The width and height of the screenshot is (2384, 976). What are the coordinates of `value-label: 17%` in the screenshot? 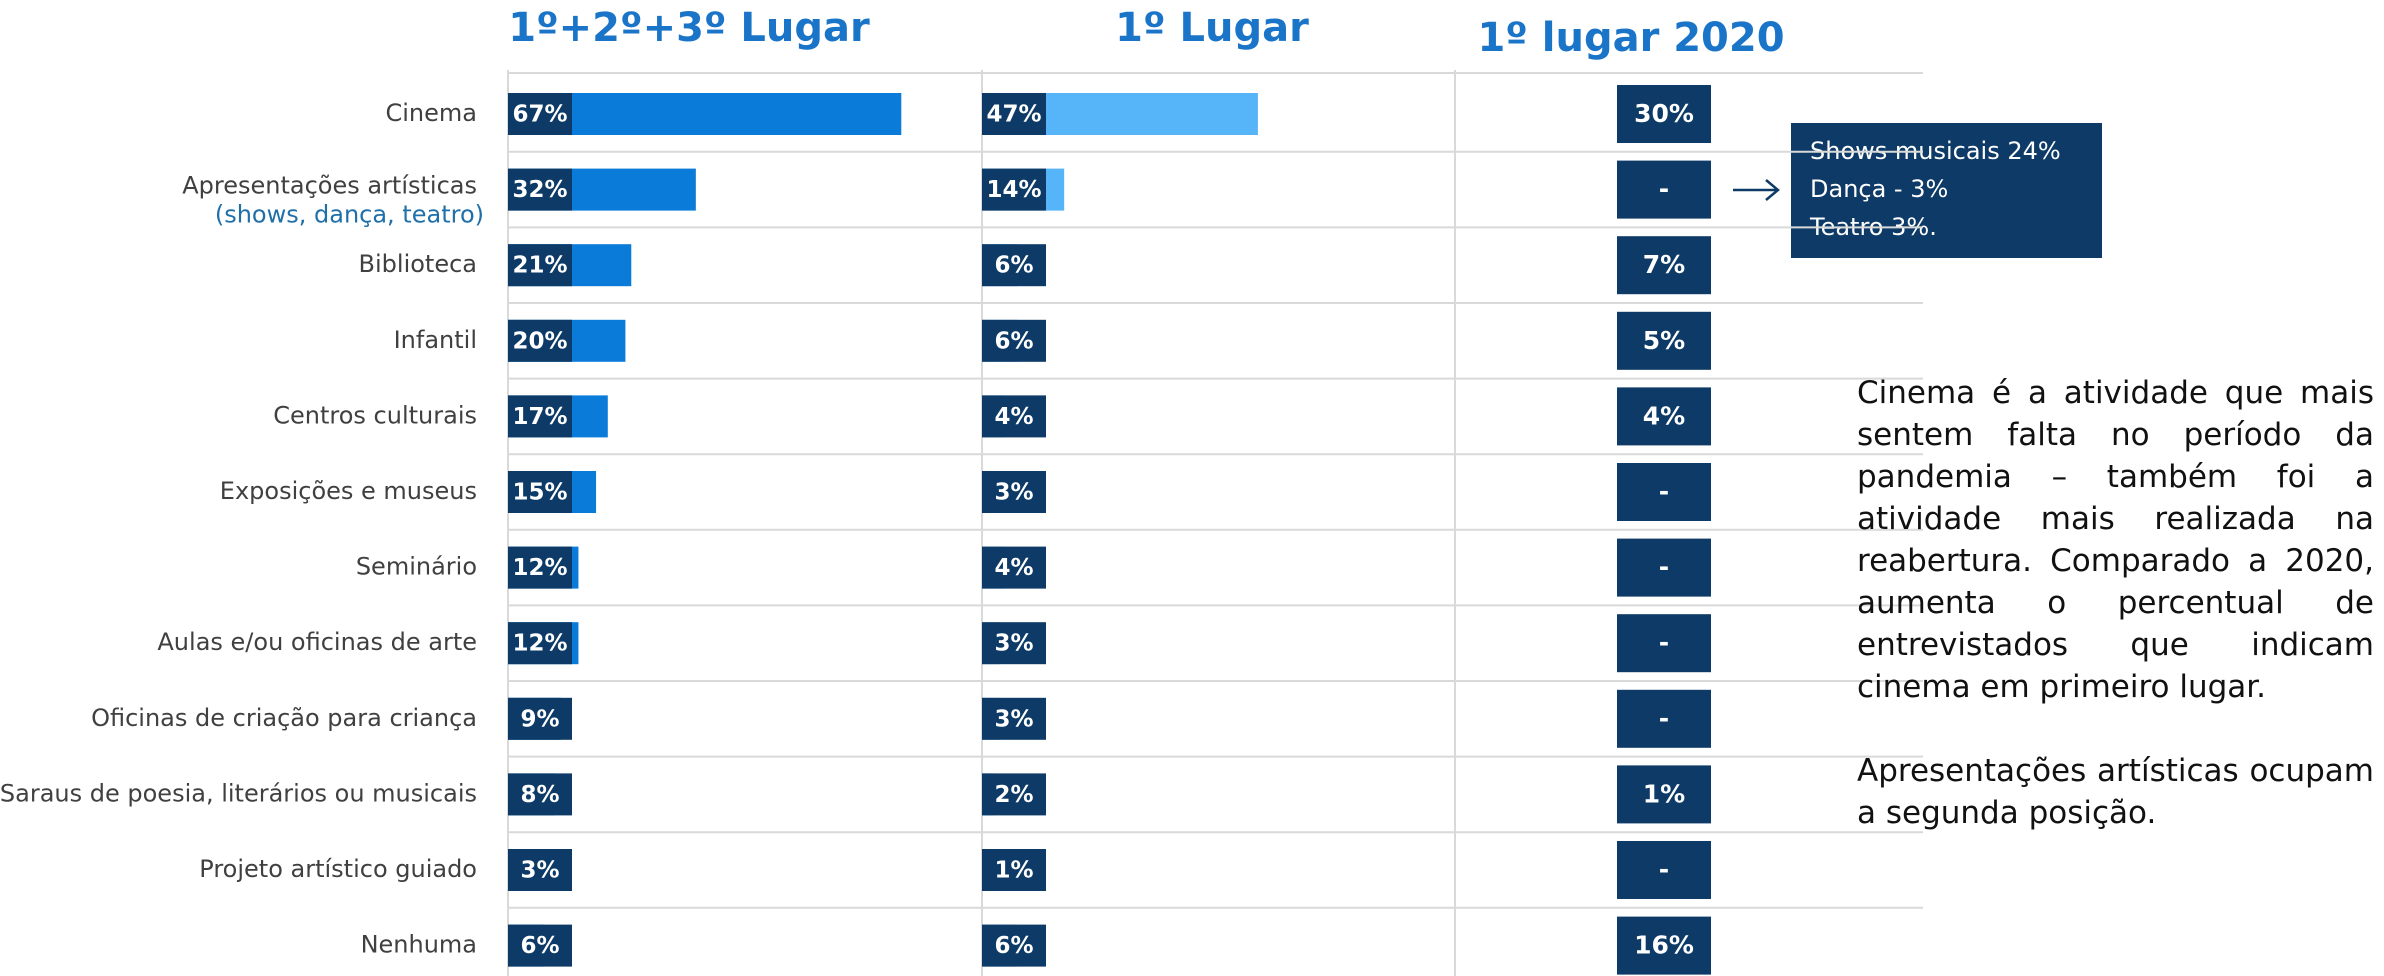 It's located at (539, 417).